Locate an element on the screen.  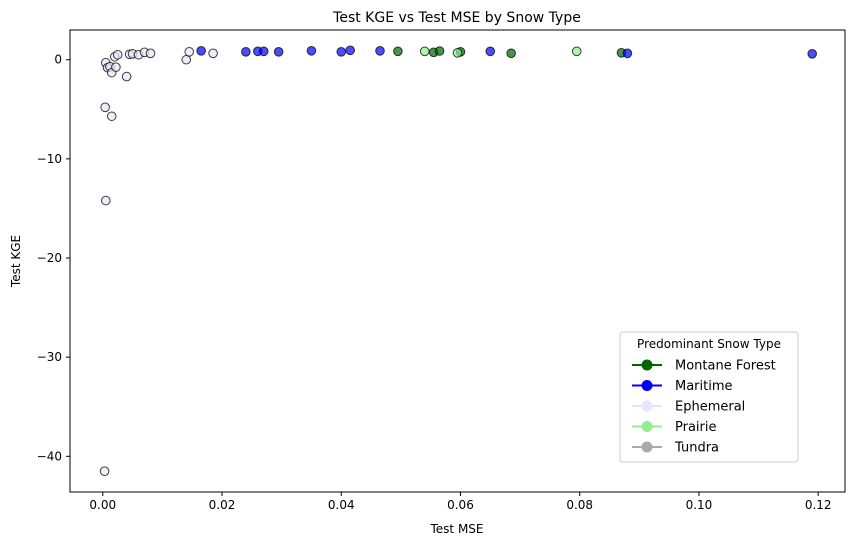
y-axis-label: Test KGE is located at coordinates (16, 261).